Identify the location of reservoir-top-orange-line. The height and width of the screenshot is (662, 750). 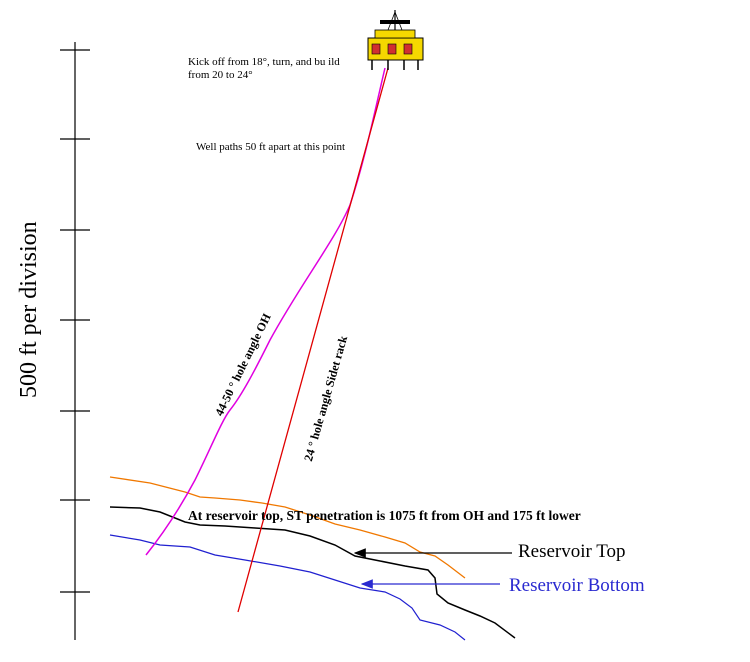
(287, 527).